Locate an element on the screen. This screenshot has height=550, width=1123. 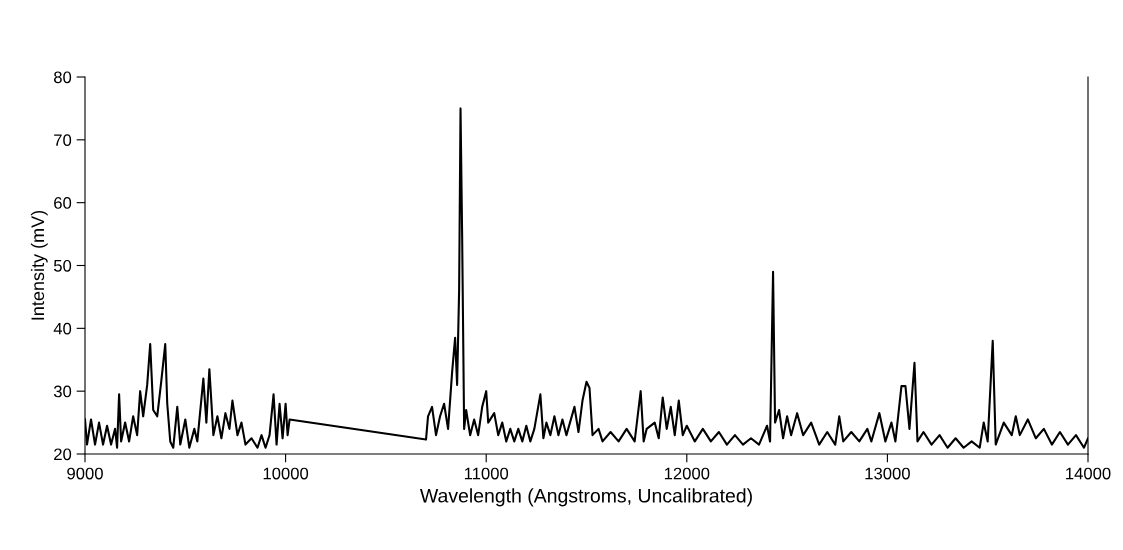
y-tick-label: 80 is located at coordinates (62, 77).